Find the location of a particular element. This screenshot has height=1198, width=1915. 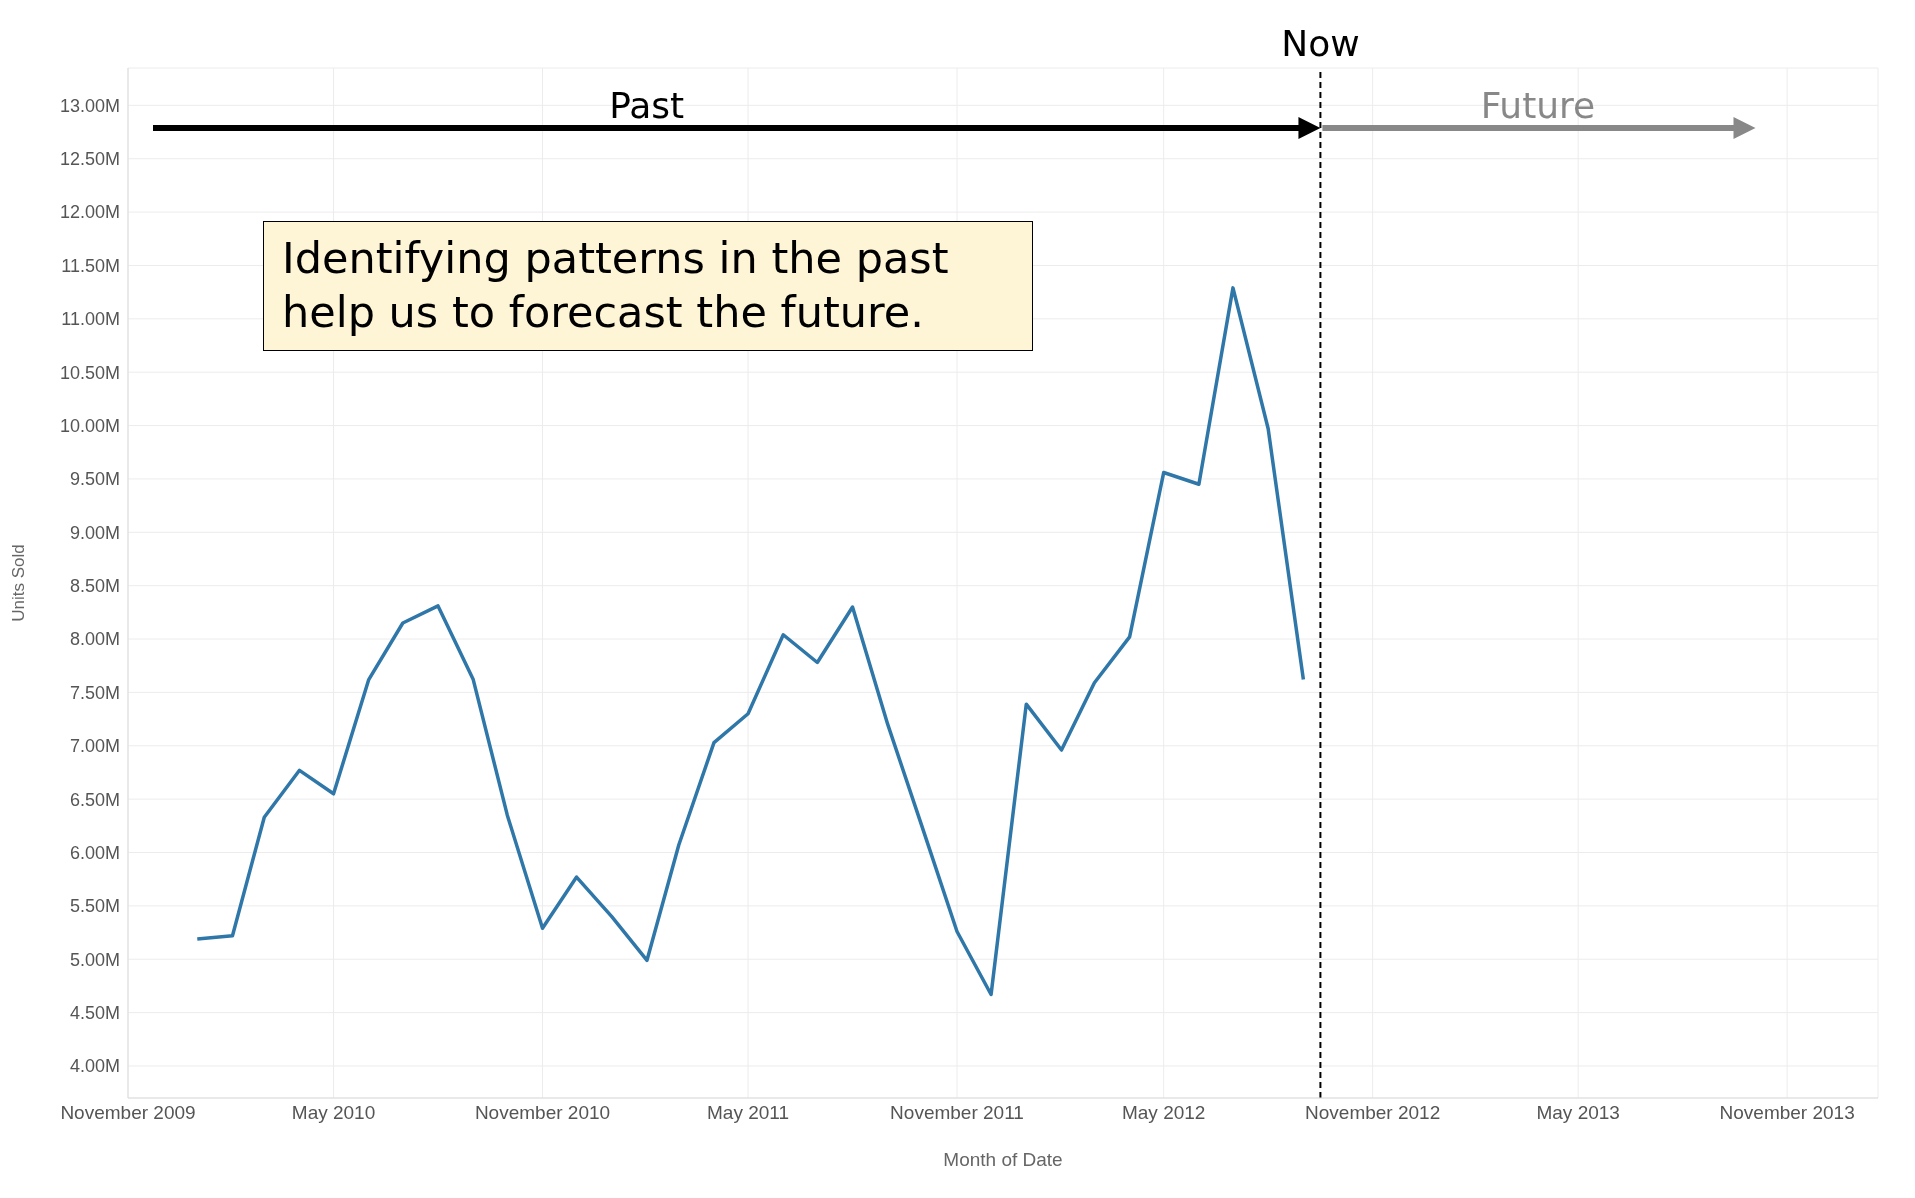

x-tick-label: November 2013 is located at coordinates (1787, 1113).